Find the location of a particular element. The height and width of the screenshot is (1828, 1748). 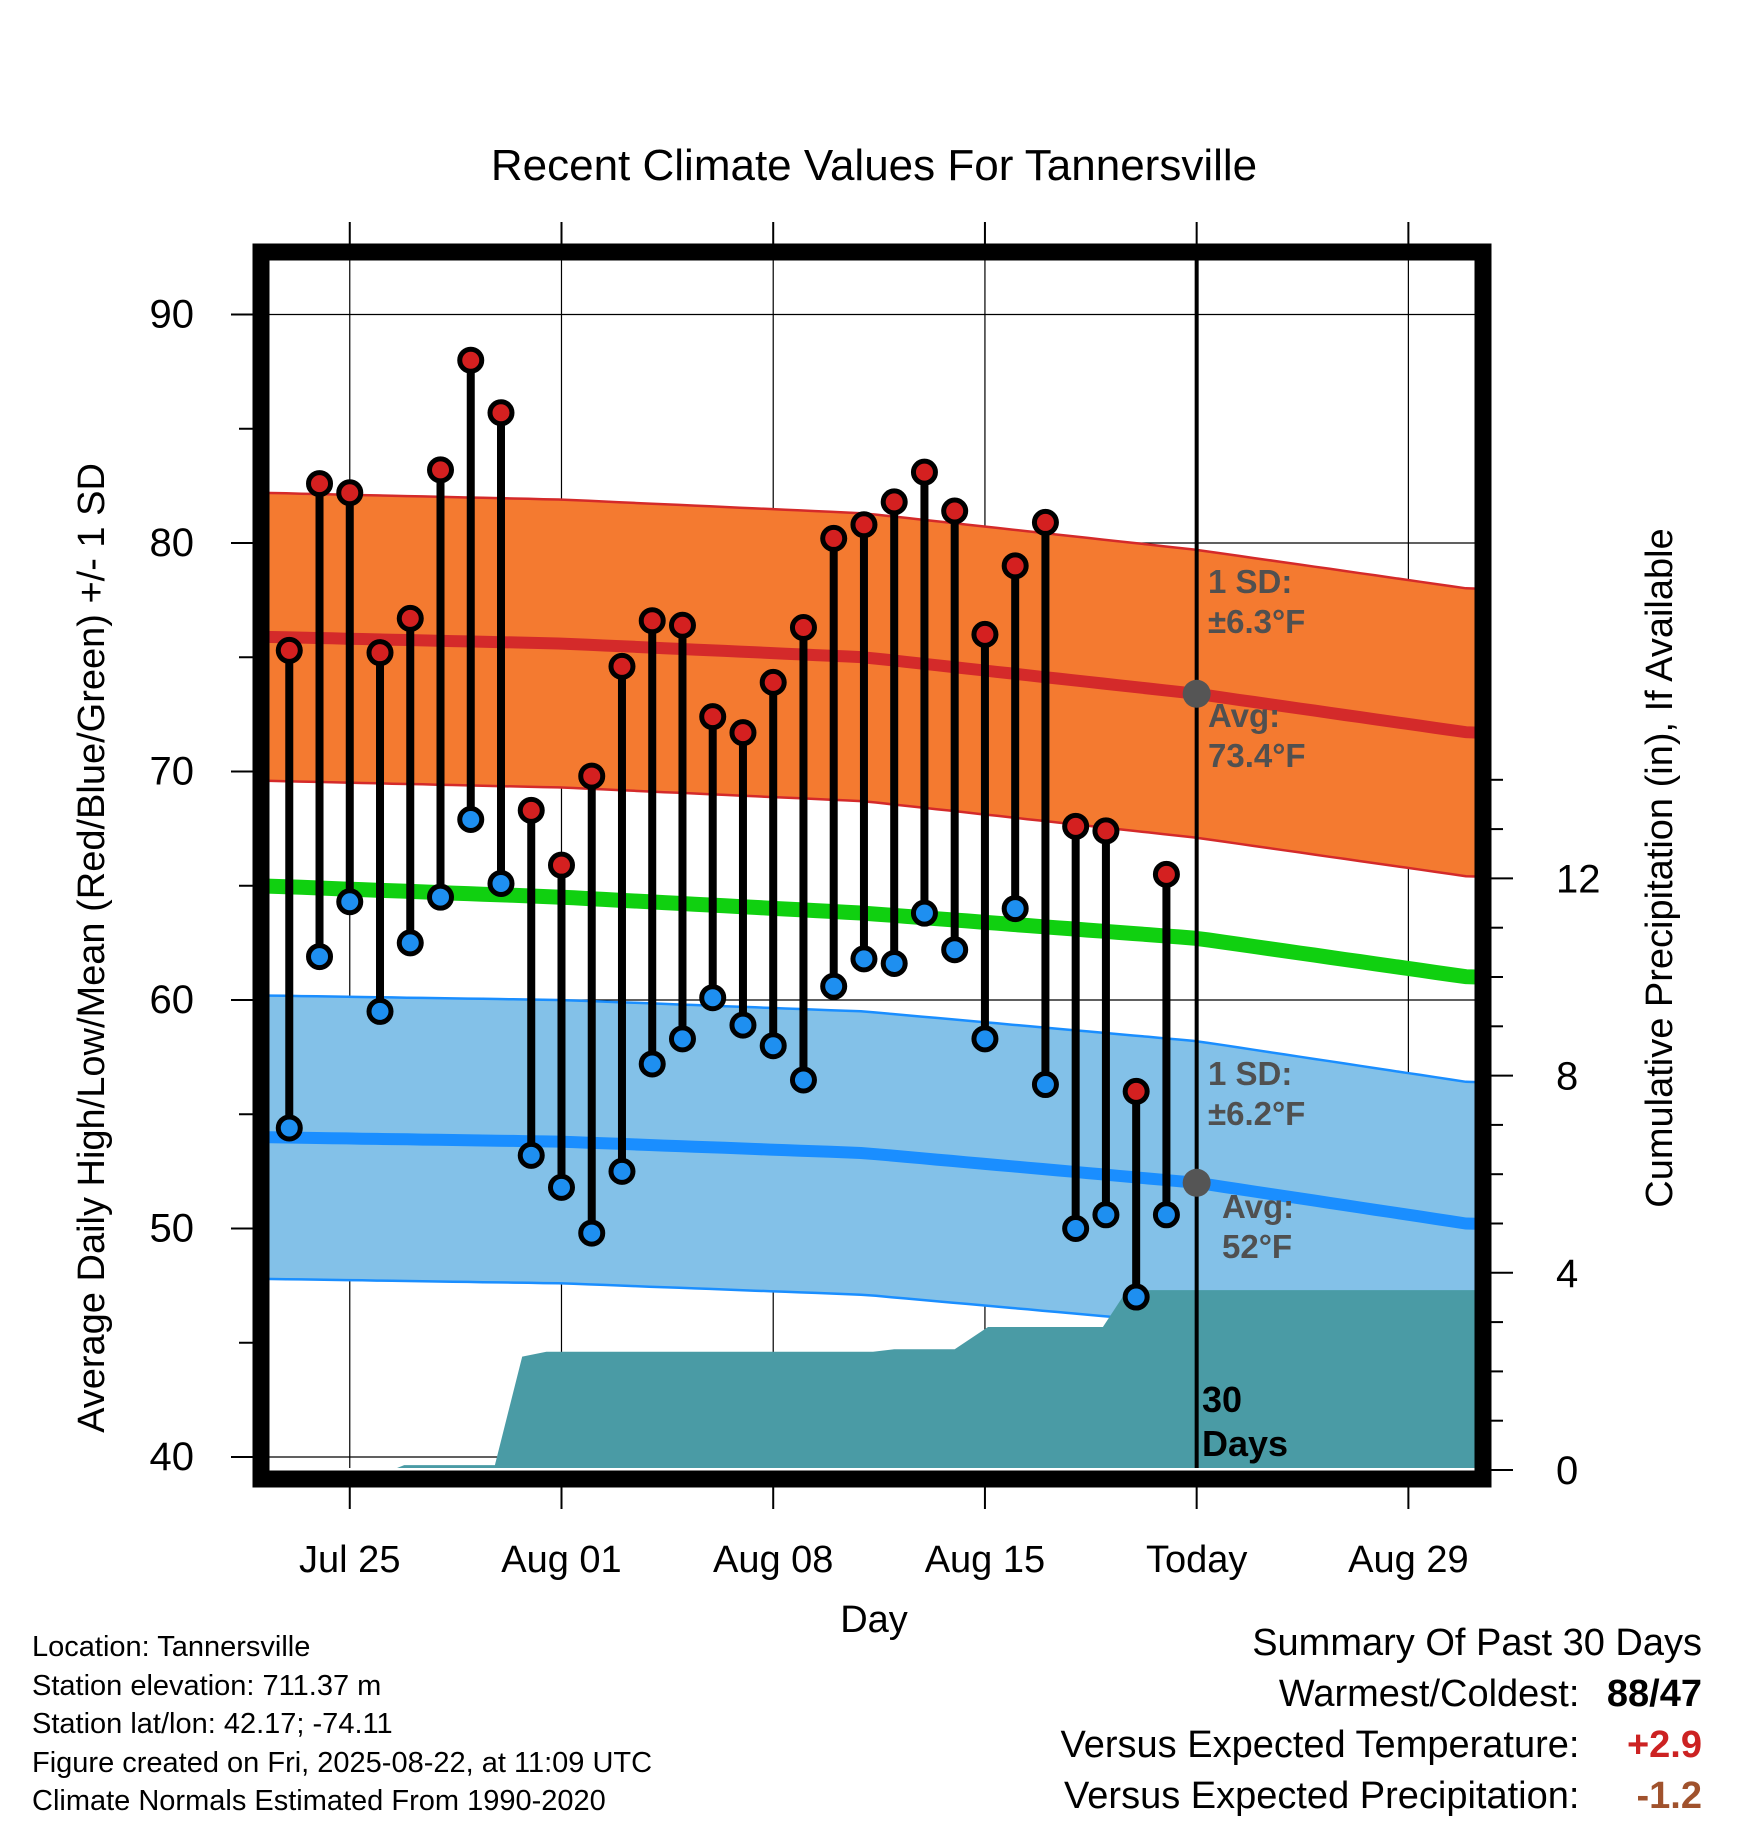

today-low-avg-marker is located at coordinates (1196, 1182).